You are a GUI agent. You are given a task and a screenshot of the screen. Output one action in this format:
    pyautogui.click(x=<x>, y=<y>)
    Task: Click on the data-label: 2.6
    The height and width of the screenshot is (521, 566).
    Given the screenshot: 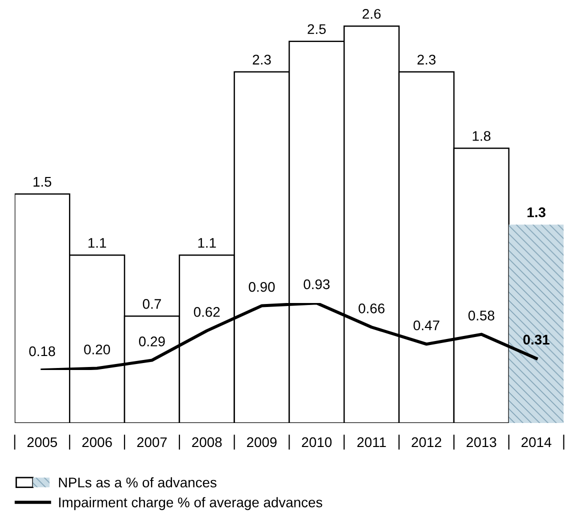 What is the action you would take?
    pyautogui.click(x=371, y=13)
    